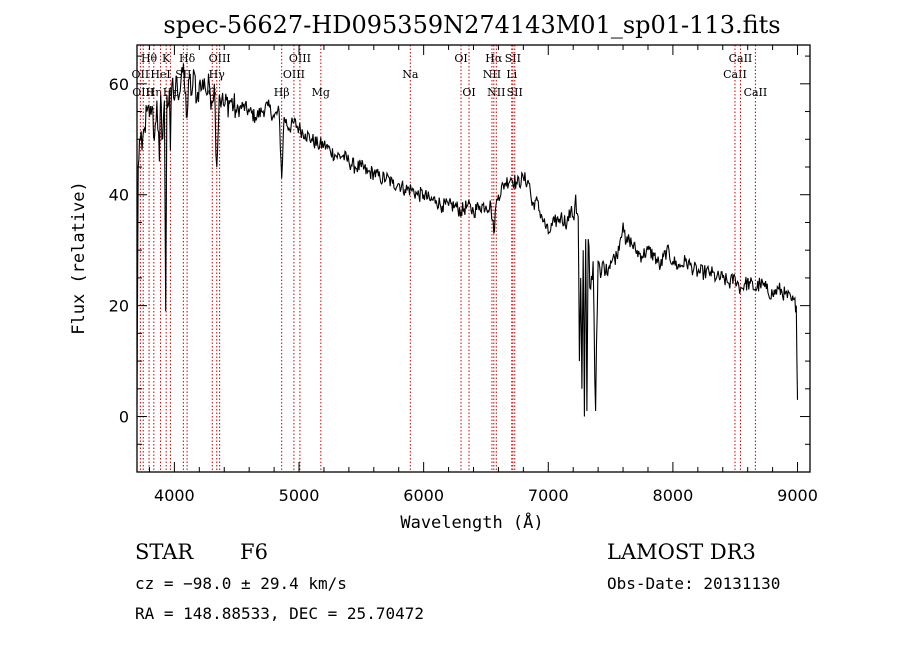 This screenshot has height=649, width=900. What do you see at coordinates (119, 195) in the screenshot?
I see `y-tick-label-2: 40` at bounding box center [119, 195].